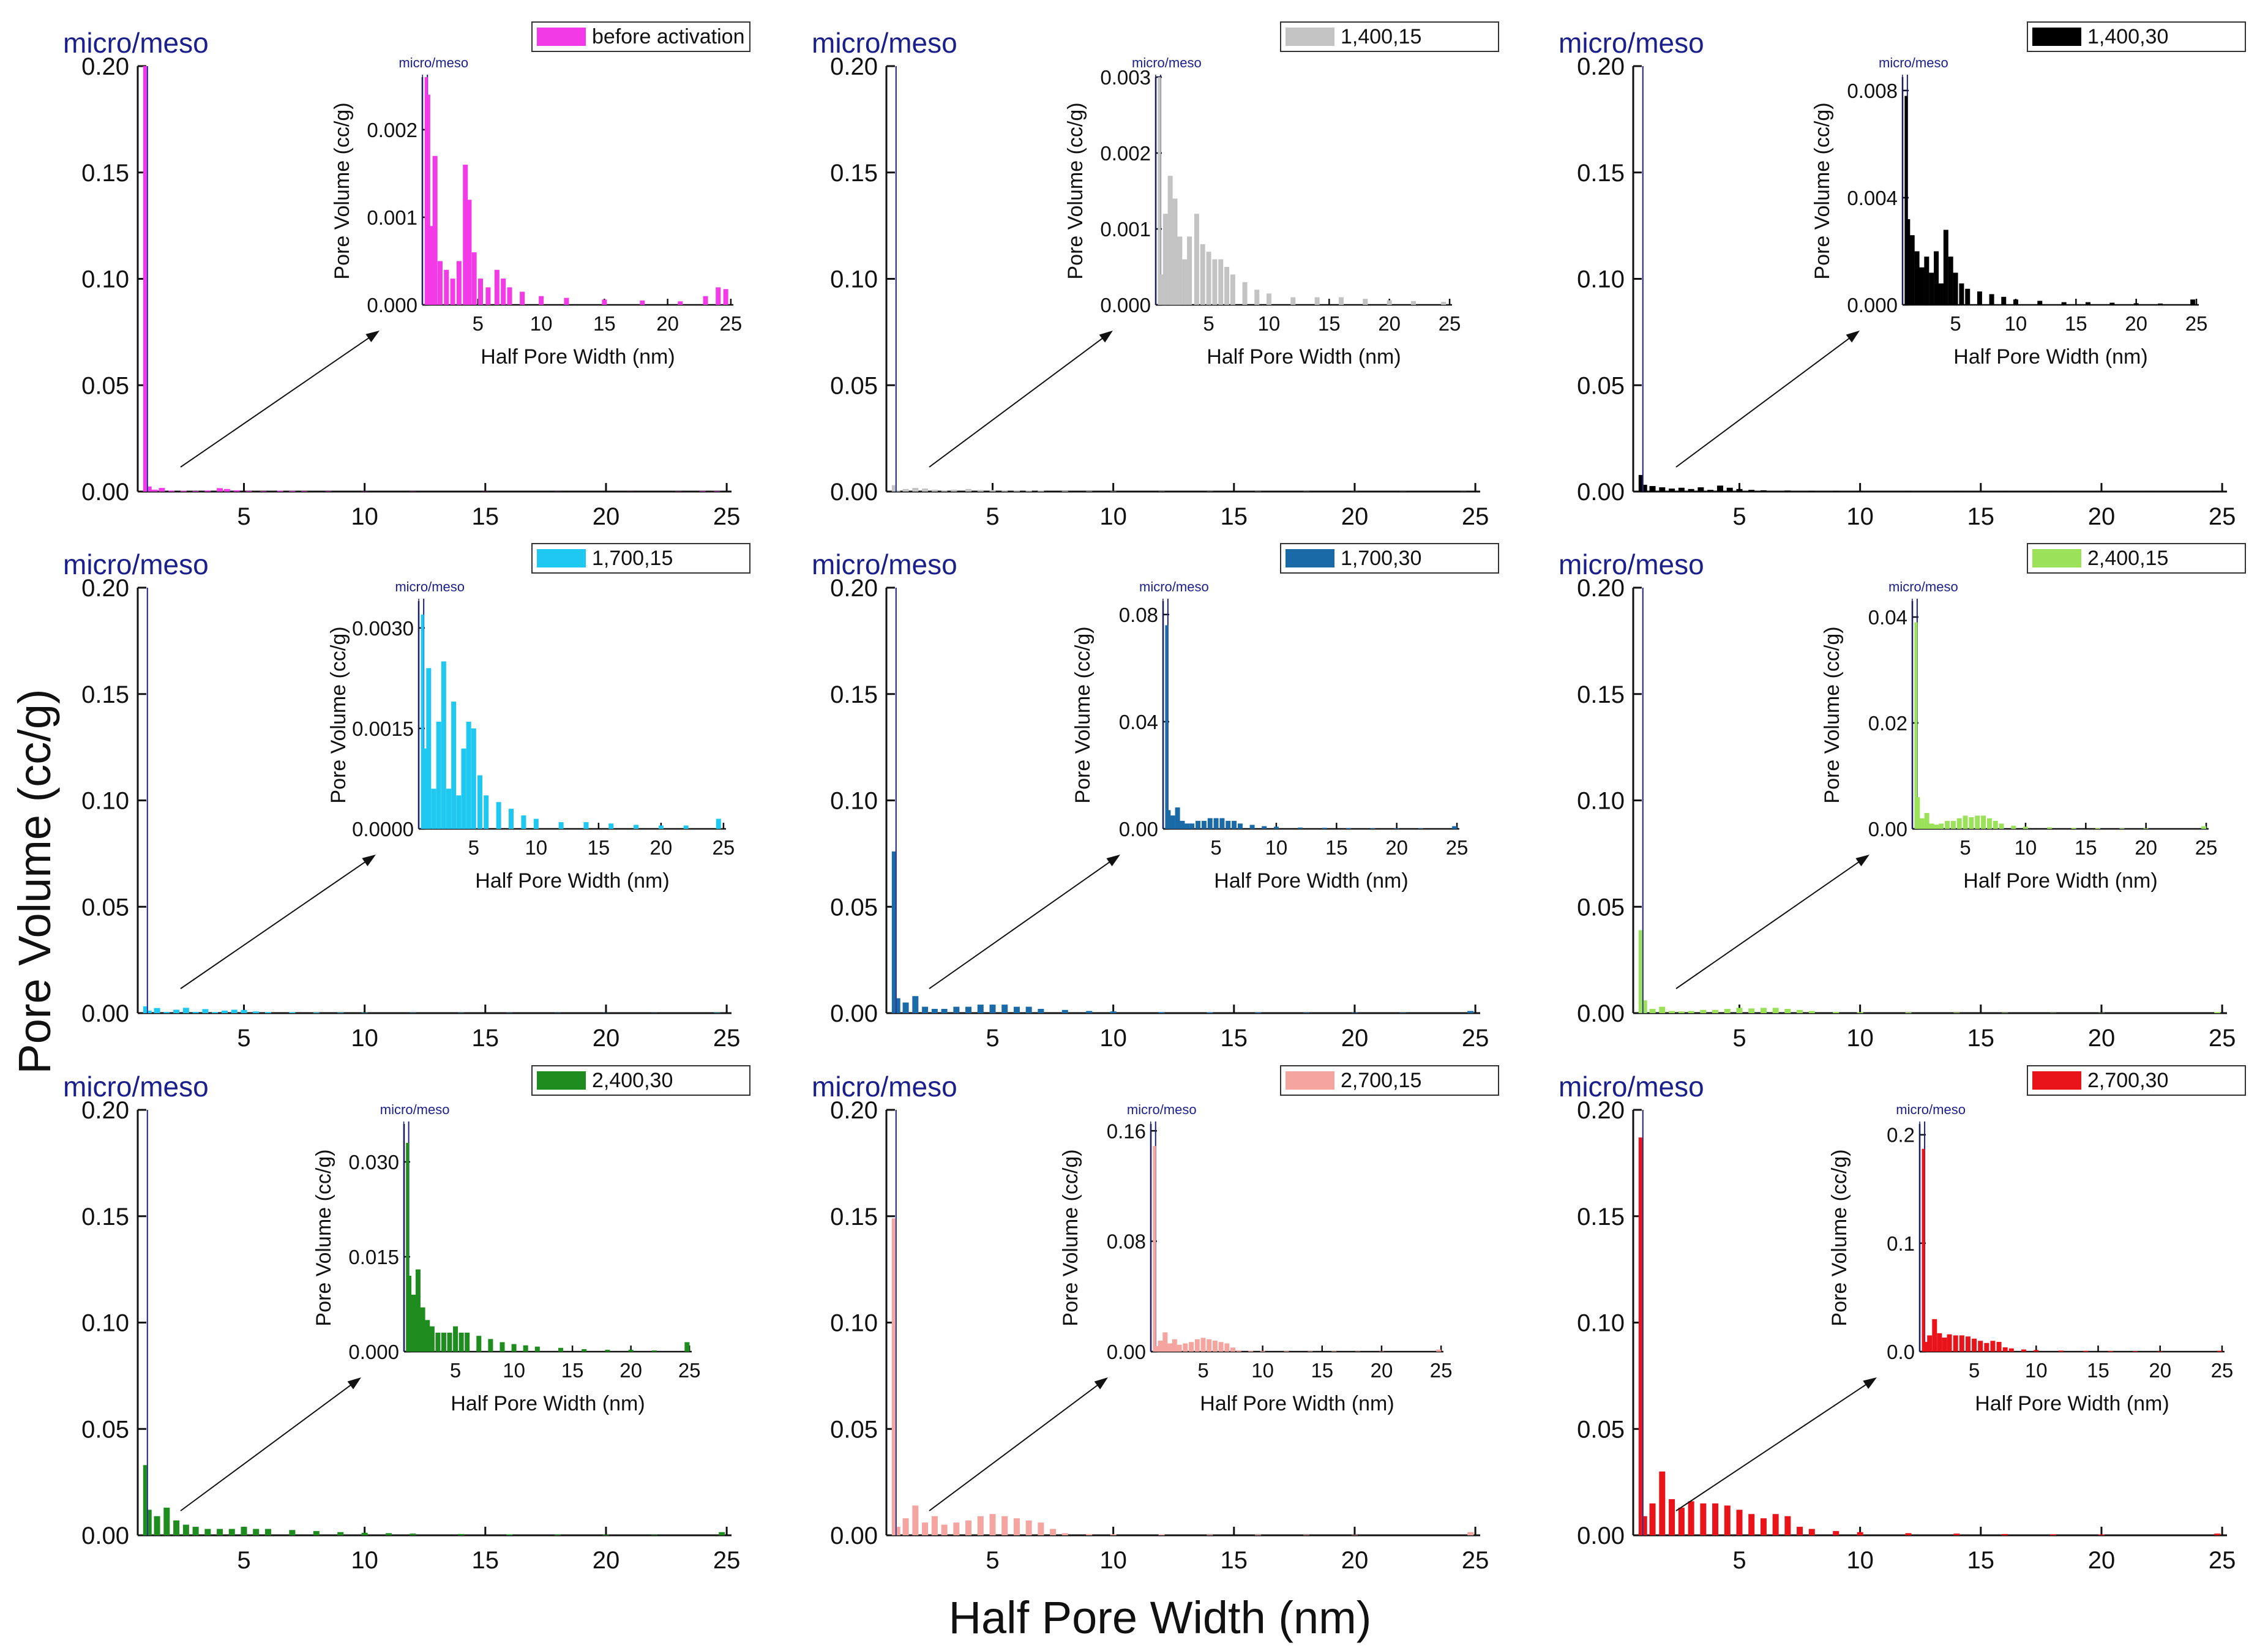  What do you see at coordinates (1872, 91) in the screenshot?
I see `inset-y-tick-label: 0.008` at bounding box center [1872, 91].